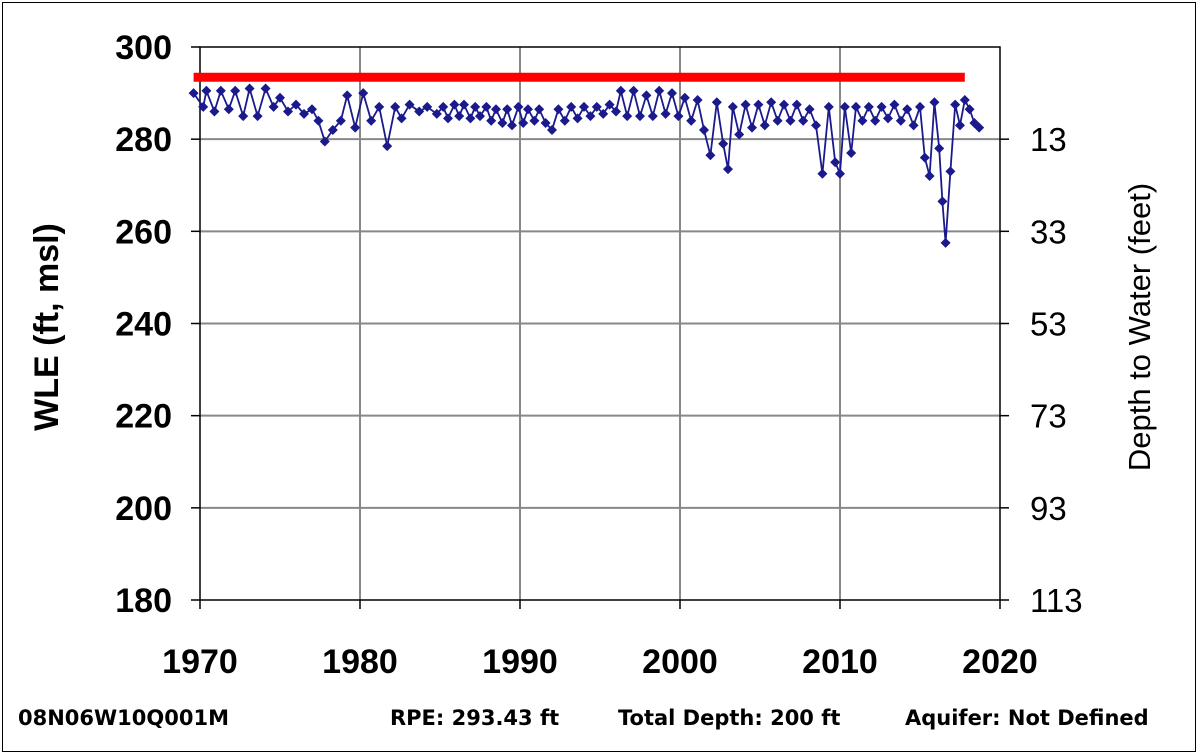  I want to click on y-tick-label: 300, so click(143, 48).